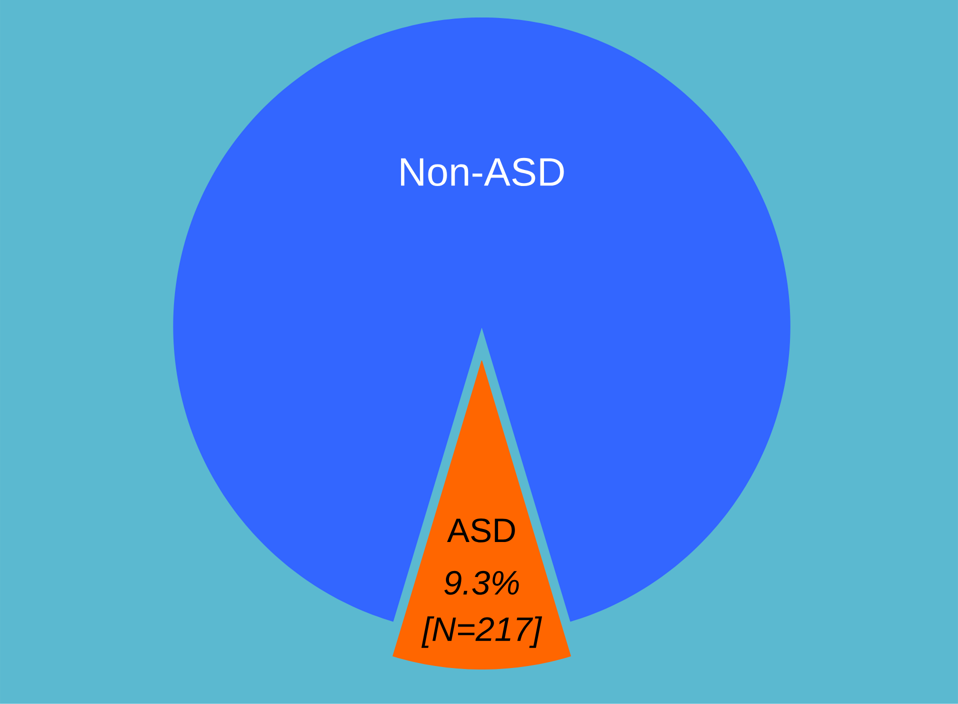 The height and width of the screenshot is (704, 958). What do you see at coordinates (481, 530) in the screenshot?
I see `slice-label: ASD` at bounding box center [481, 530].